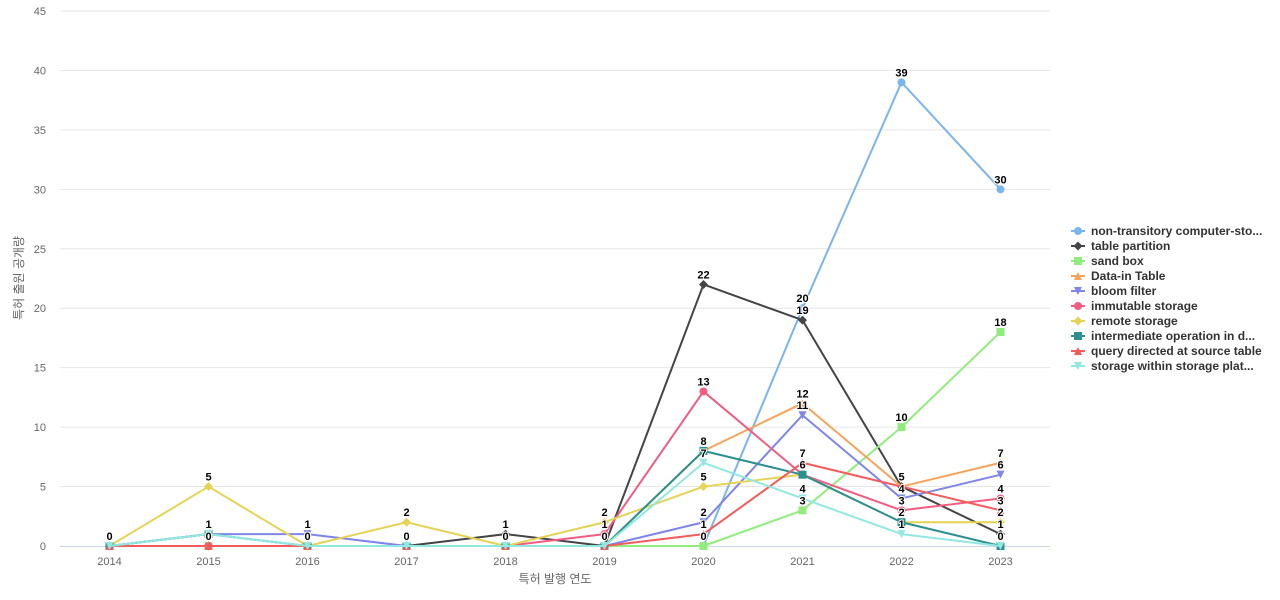  I want to click on y-tick-label: 40, so click(40, 71).